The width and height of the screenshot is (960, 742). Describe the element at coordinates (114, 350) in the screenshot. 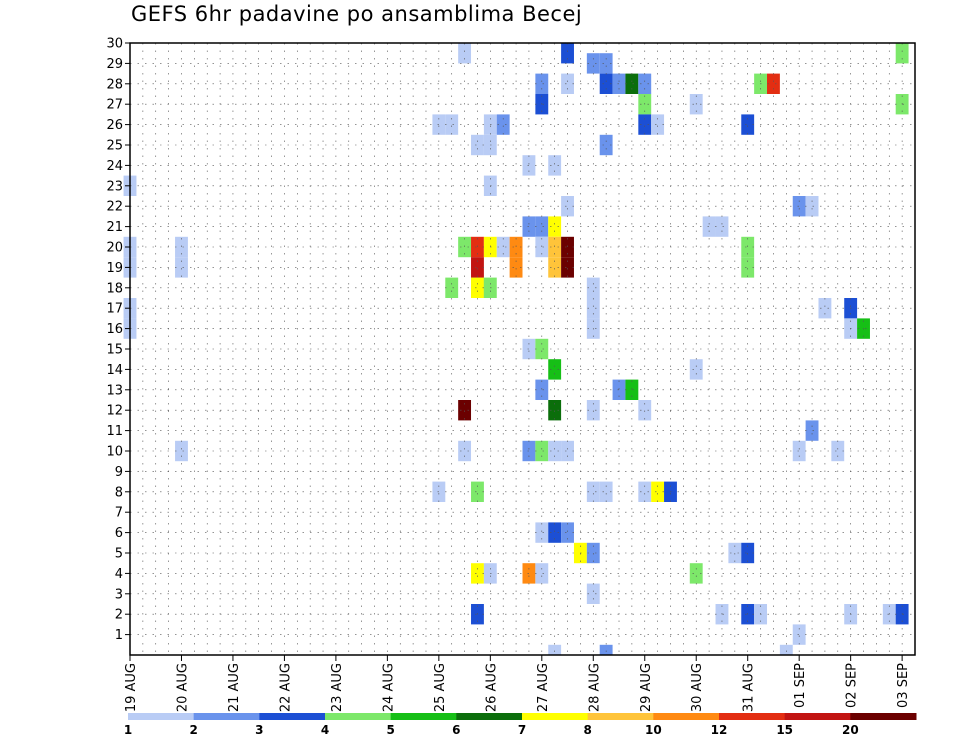

I see `y-tick-label: 15` at that location.